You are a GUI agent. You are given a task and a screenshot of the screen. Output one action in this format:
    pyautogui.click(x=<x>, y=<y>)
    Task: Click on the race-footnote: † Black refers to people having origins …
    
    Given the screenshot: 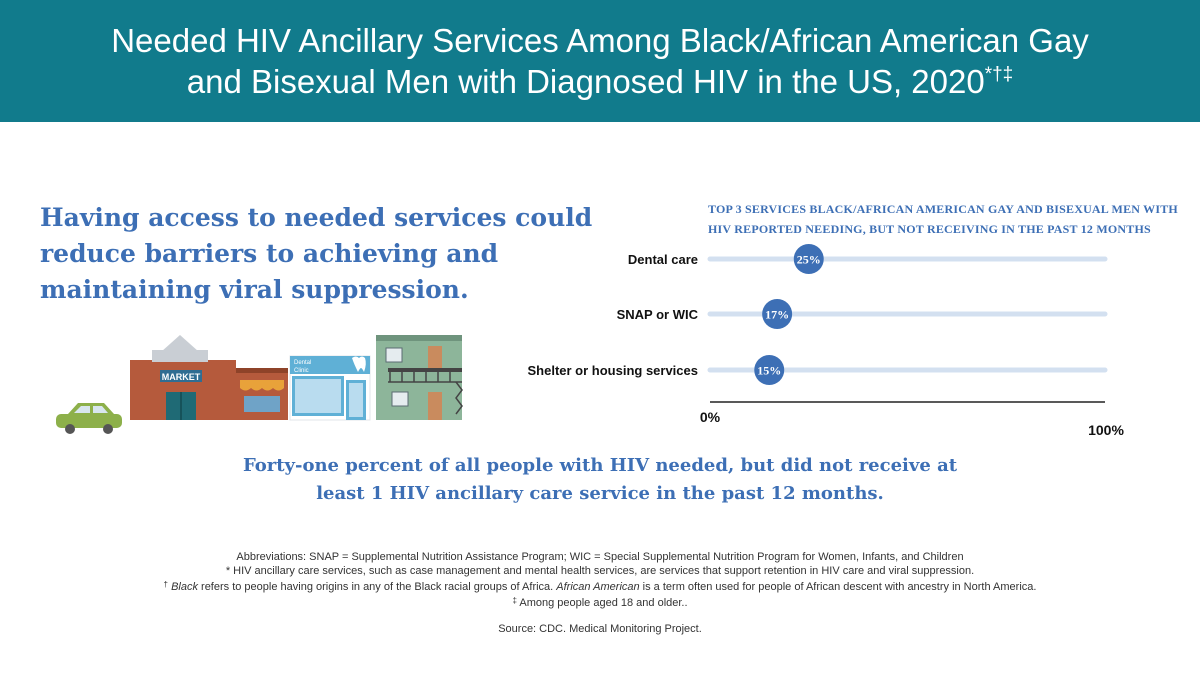 What is the action you would take?
    pyautogui.click(x=600, y=586)
    